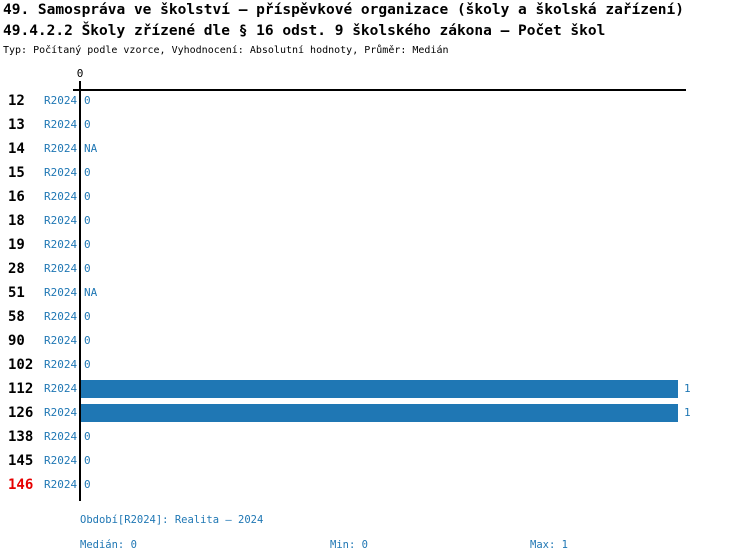  Describe the element at coordinates (21, 437) in the screenshot. I see `row-category-label: 138` at that location.